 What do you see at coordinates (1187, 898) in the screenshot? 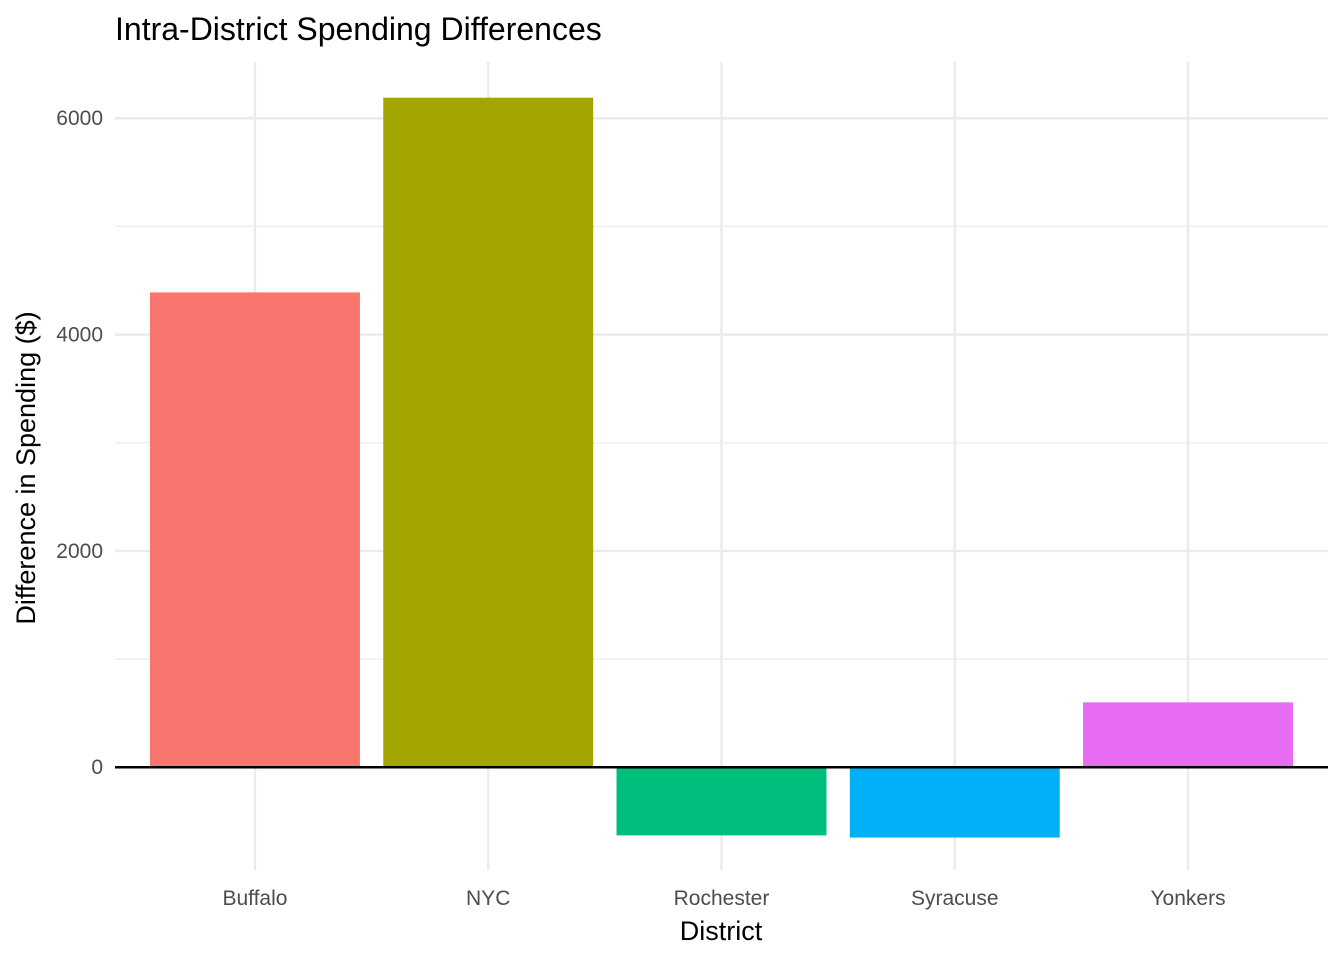
I see `x-tick-label: Yonkers` at bounding box center [1187, 898].